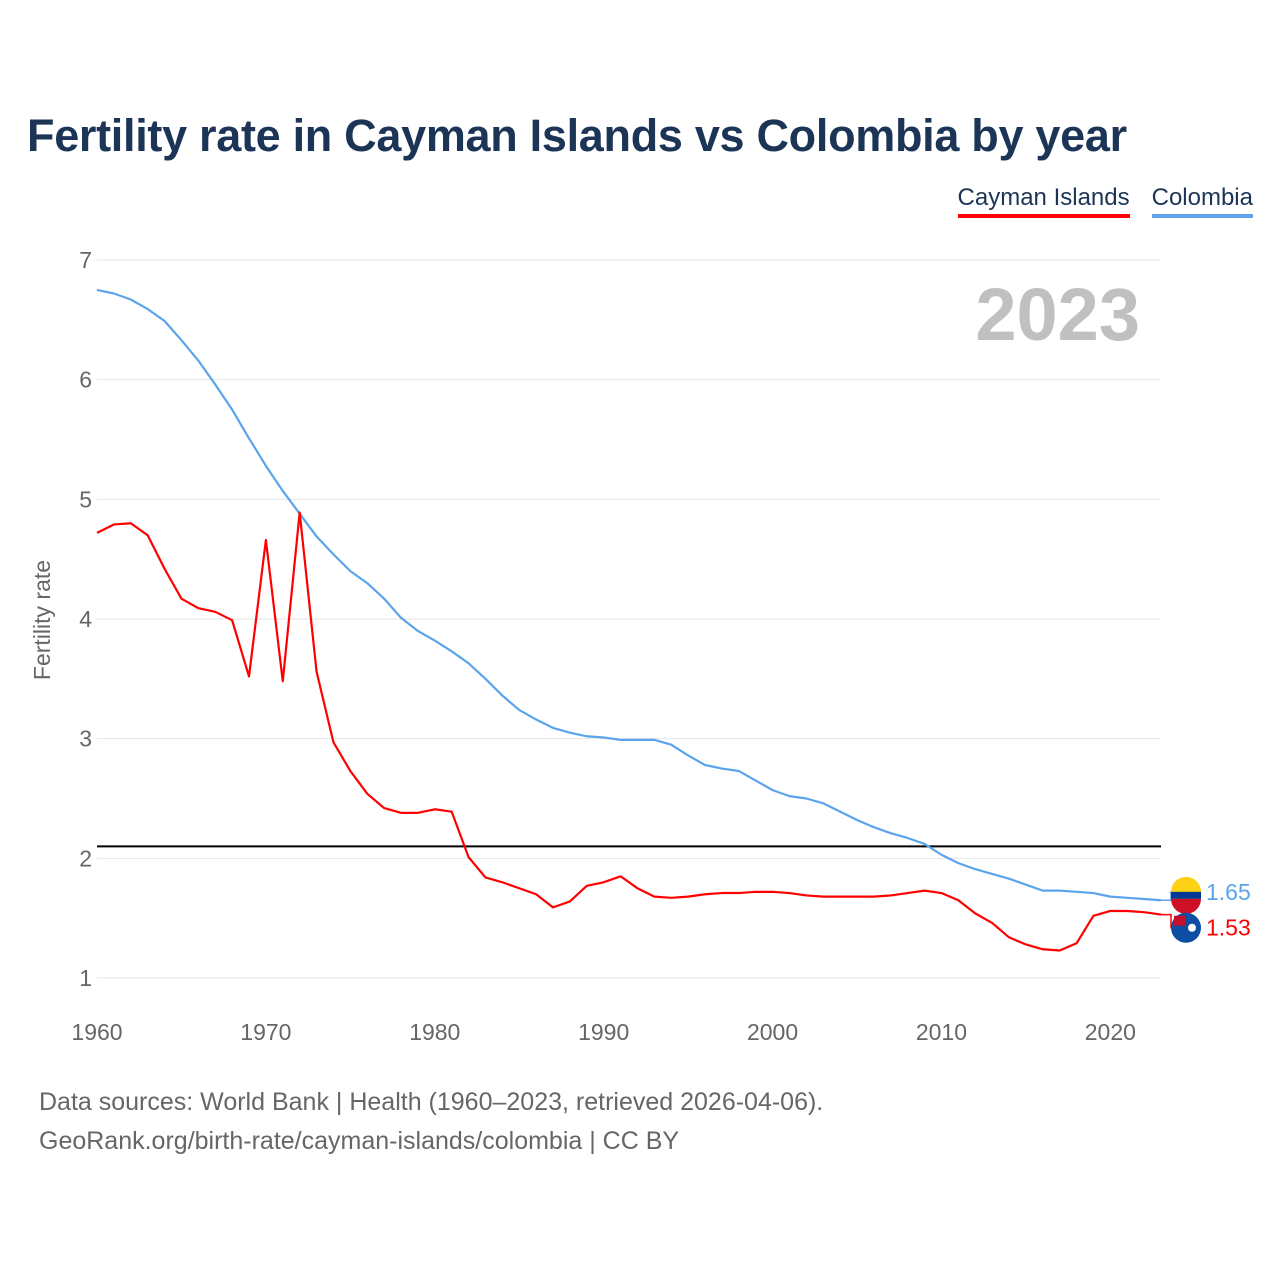  What do you see at coordinates (941, 1032) in the screenshot?
I see `x-tick-label: 2010` at bounding box center [941, 1032].